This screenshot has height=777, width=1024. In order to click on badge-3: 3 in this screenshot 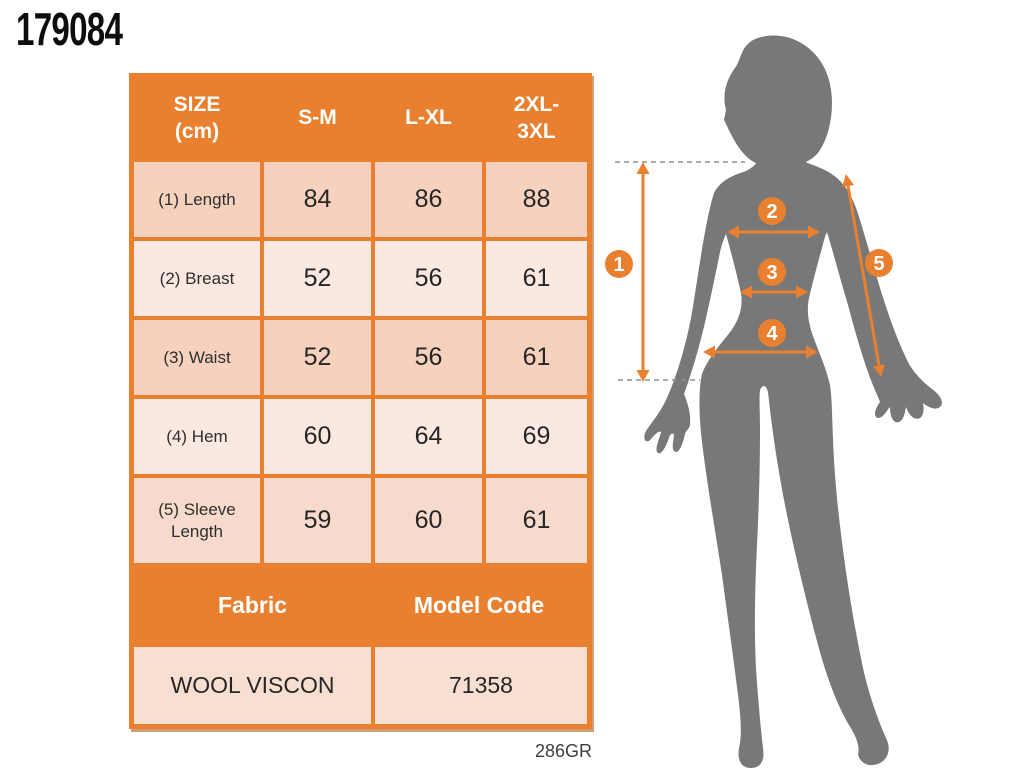, I will do `click(772, 272)`.